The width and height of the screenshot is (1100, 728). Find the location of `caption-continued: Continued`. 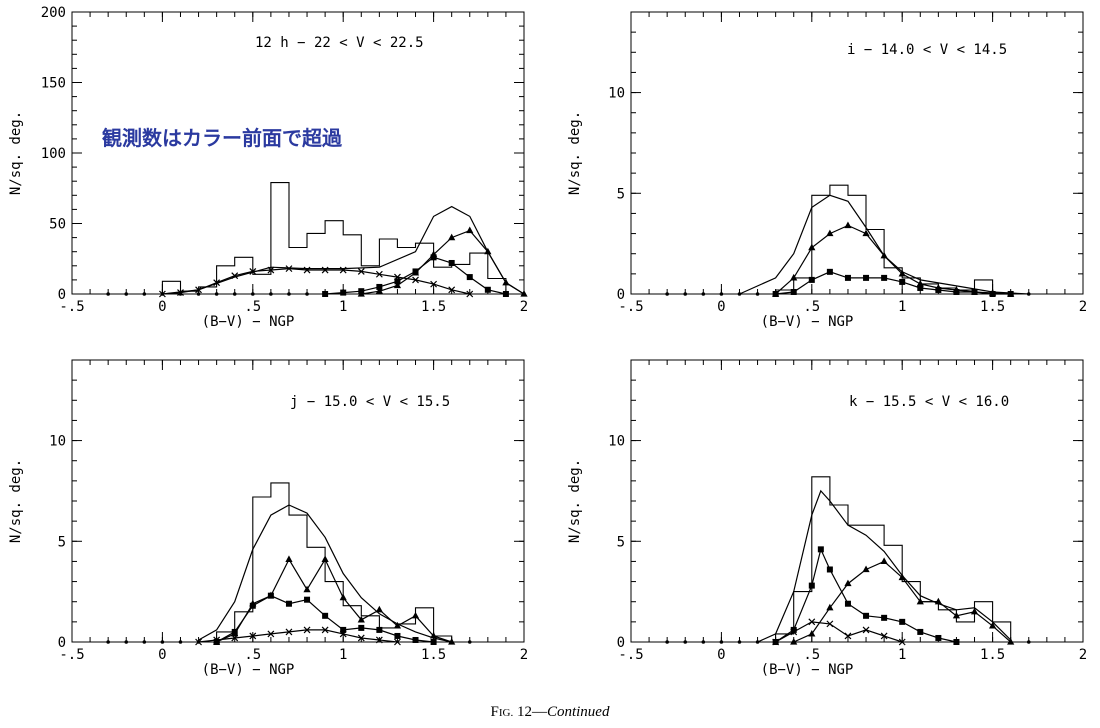

caption-continued: Continued is located at coordinates (578, 712).